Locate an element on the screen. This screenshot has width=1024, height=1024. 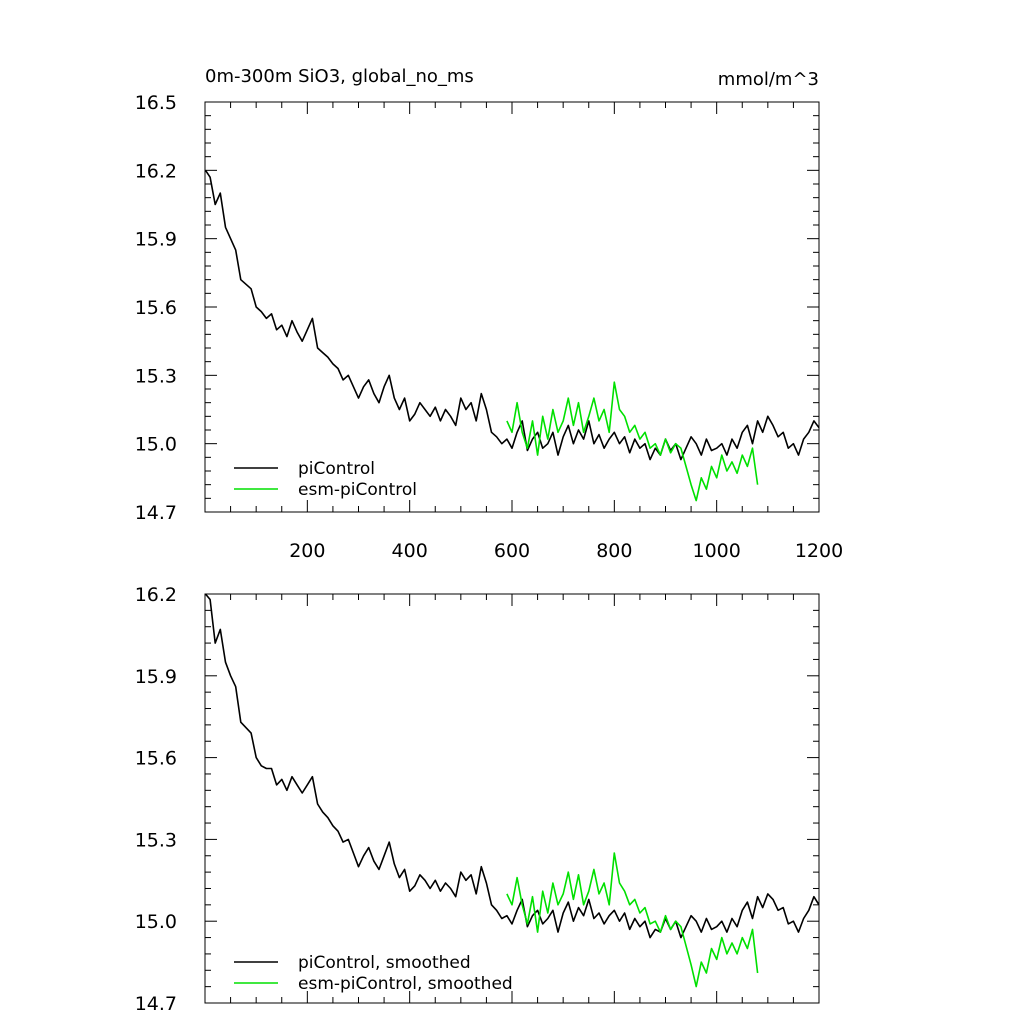
x-tick-label: 200 is located at coordinates (307, 551).